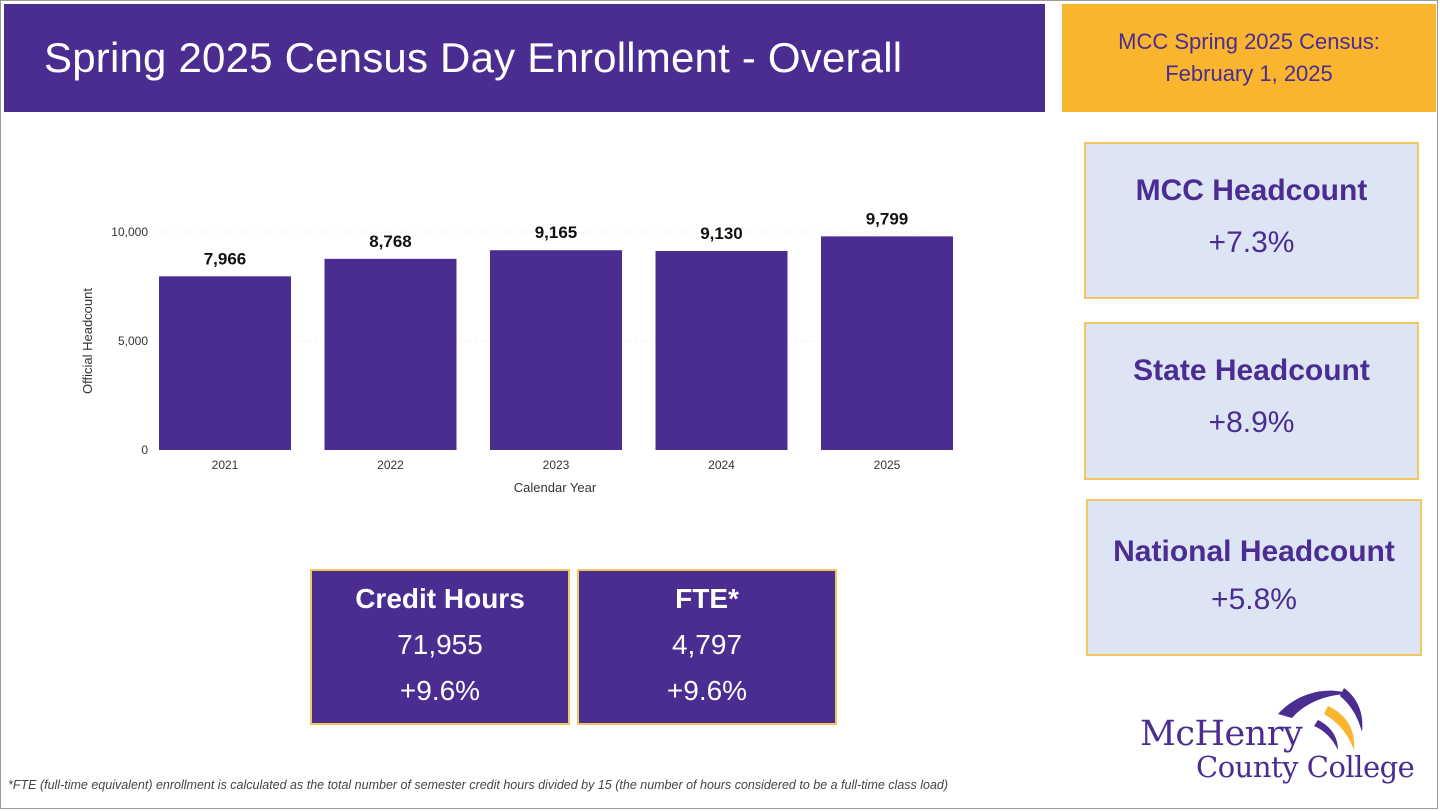 The width and height of the screenshot is (1440, 811). What do you see at coordinates (707, 598) in the screenshot?
I see `stat-title: FTE*` at bounding box center [707, 598].